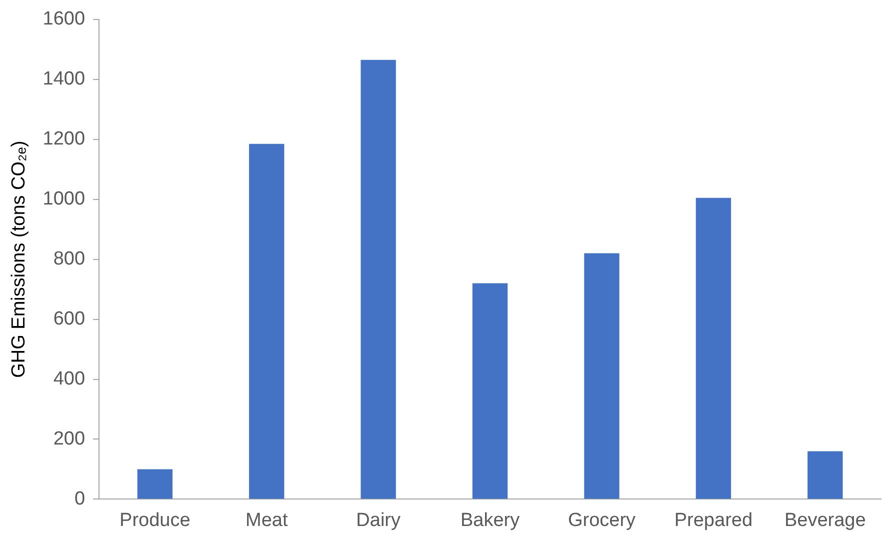  I want to click on y-tick-label: 1600, so click(64, 19).